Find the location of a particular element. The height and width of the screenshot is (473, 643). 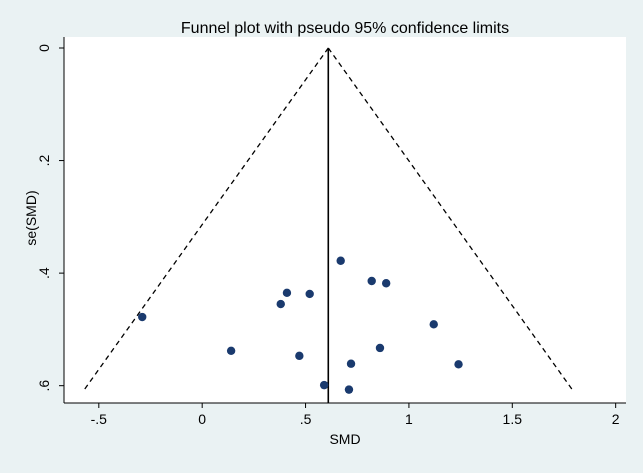

y-tick-label: .2 is located at coordinates (44, 161).